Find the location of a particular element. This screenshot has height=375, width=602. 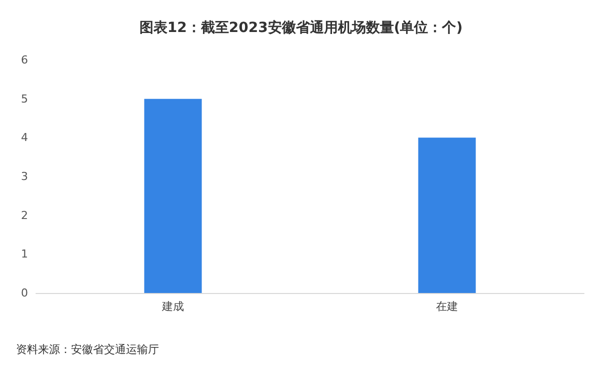

y-tick-label: 5 is located at coordinates (24, 99).